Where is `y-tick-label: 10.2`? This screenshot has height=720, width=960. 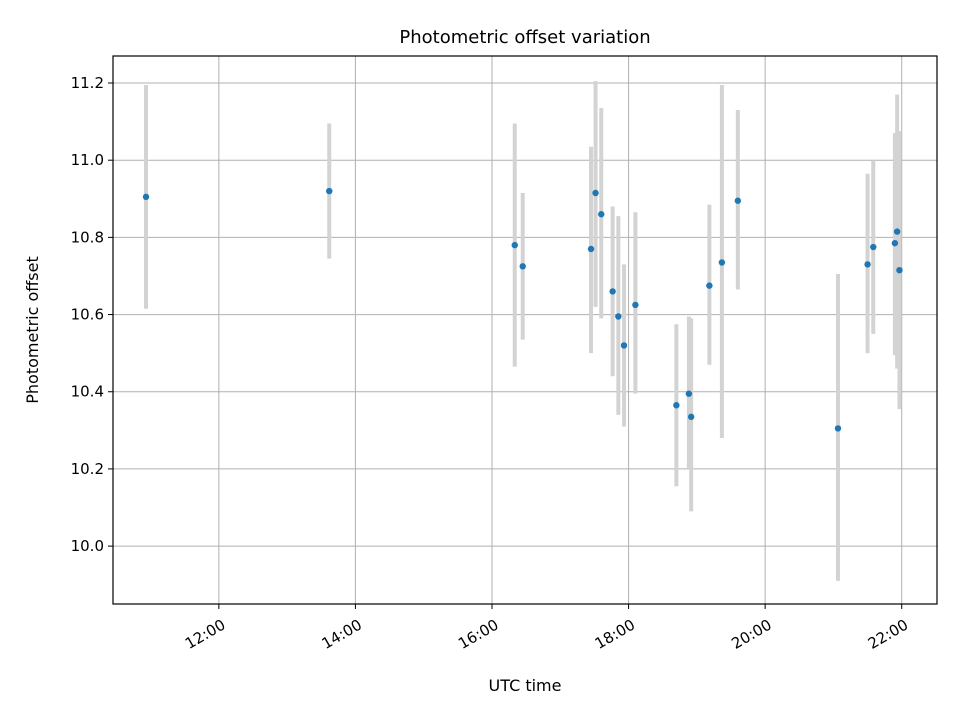 y-tick-label: 10.2 is located at coordinates (87, 469).